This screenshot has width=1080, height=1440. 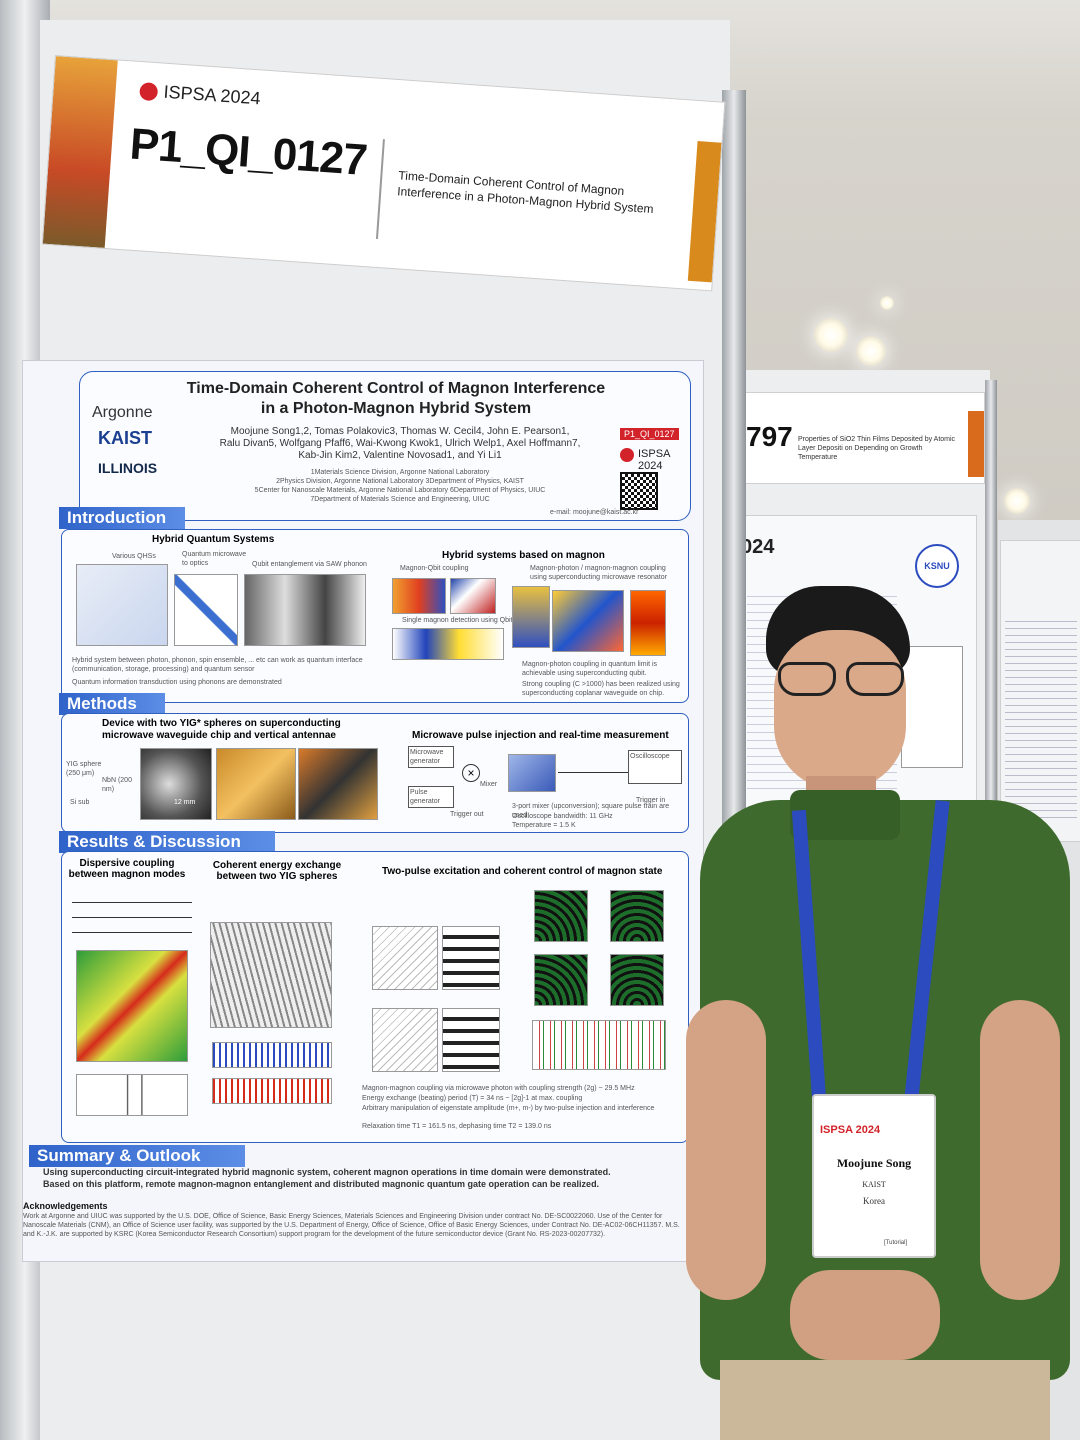 I want to click on far-poster-text, so click(x=1041, y=721).